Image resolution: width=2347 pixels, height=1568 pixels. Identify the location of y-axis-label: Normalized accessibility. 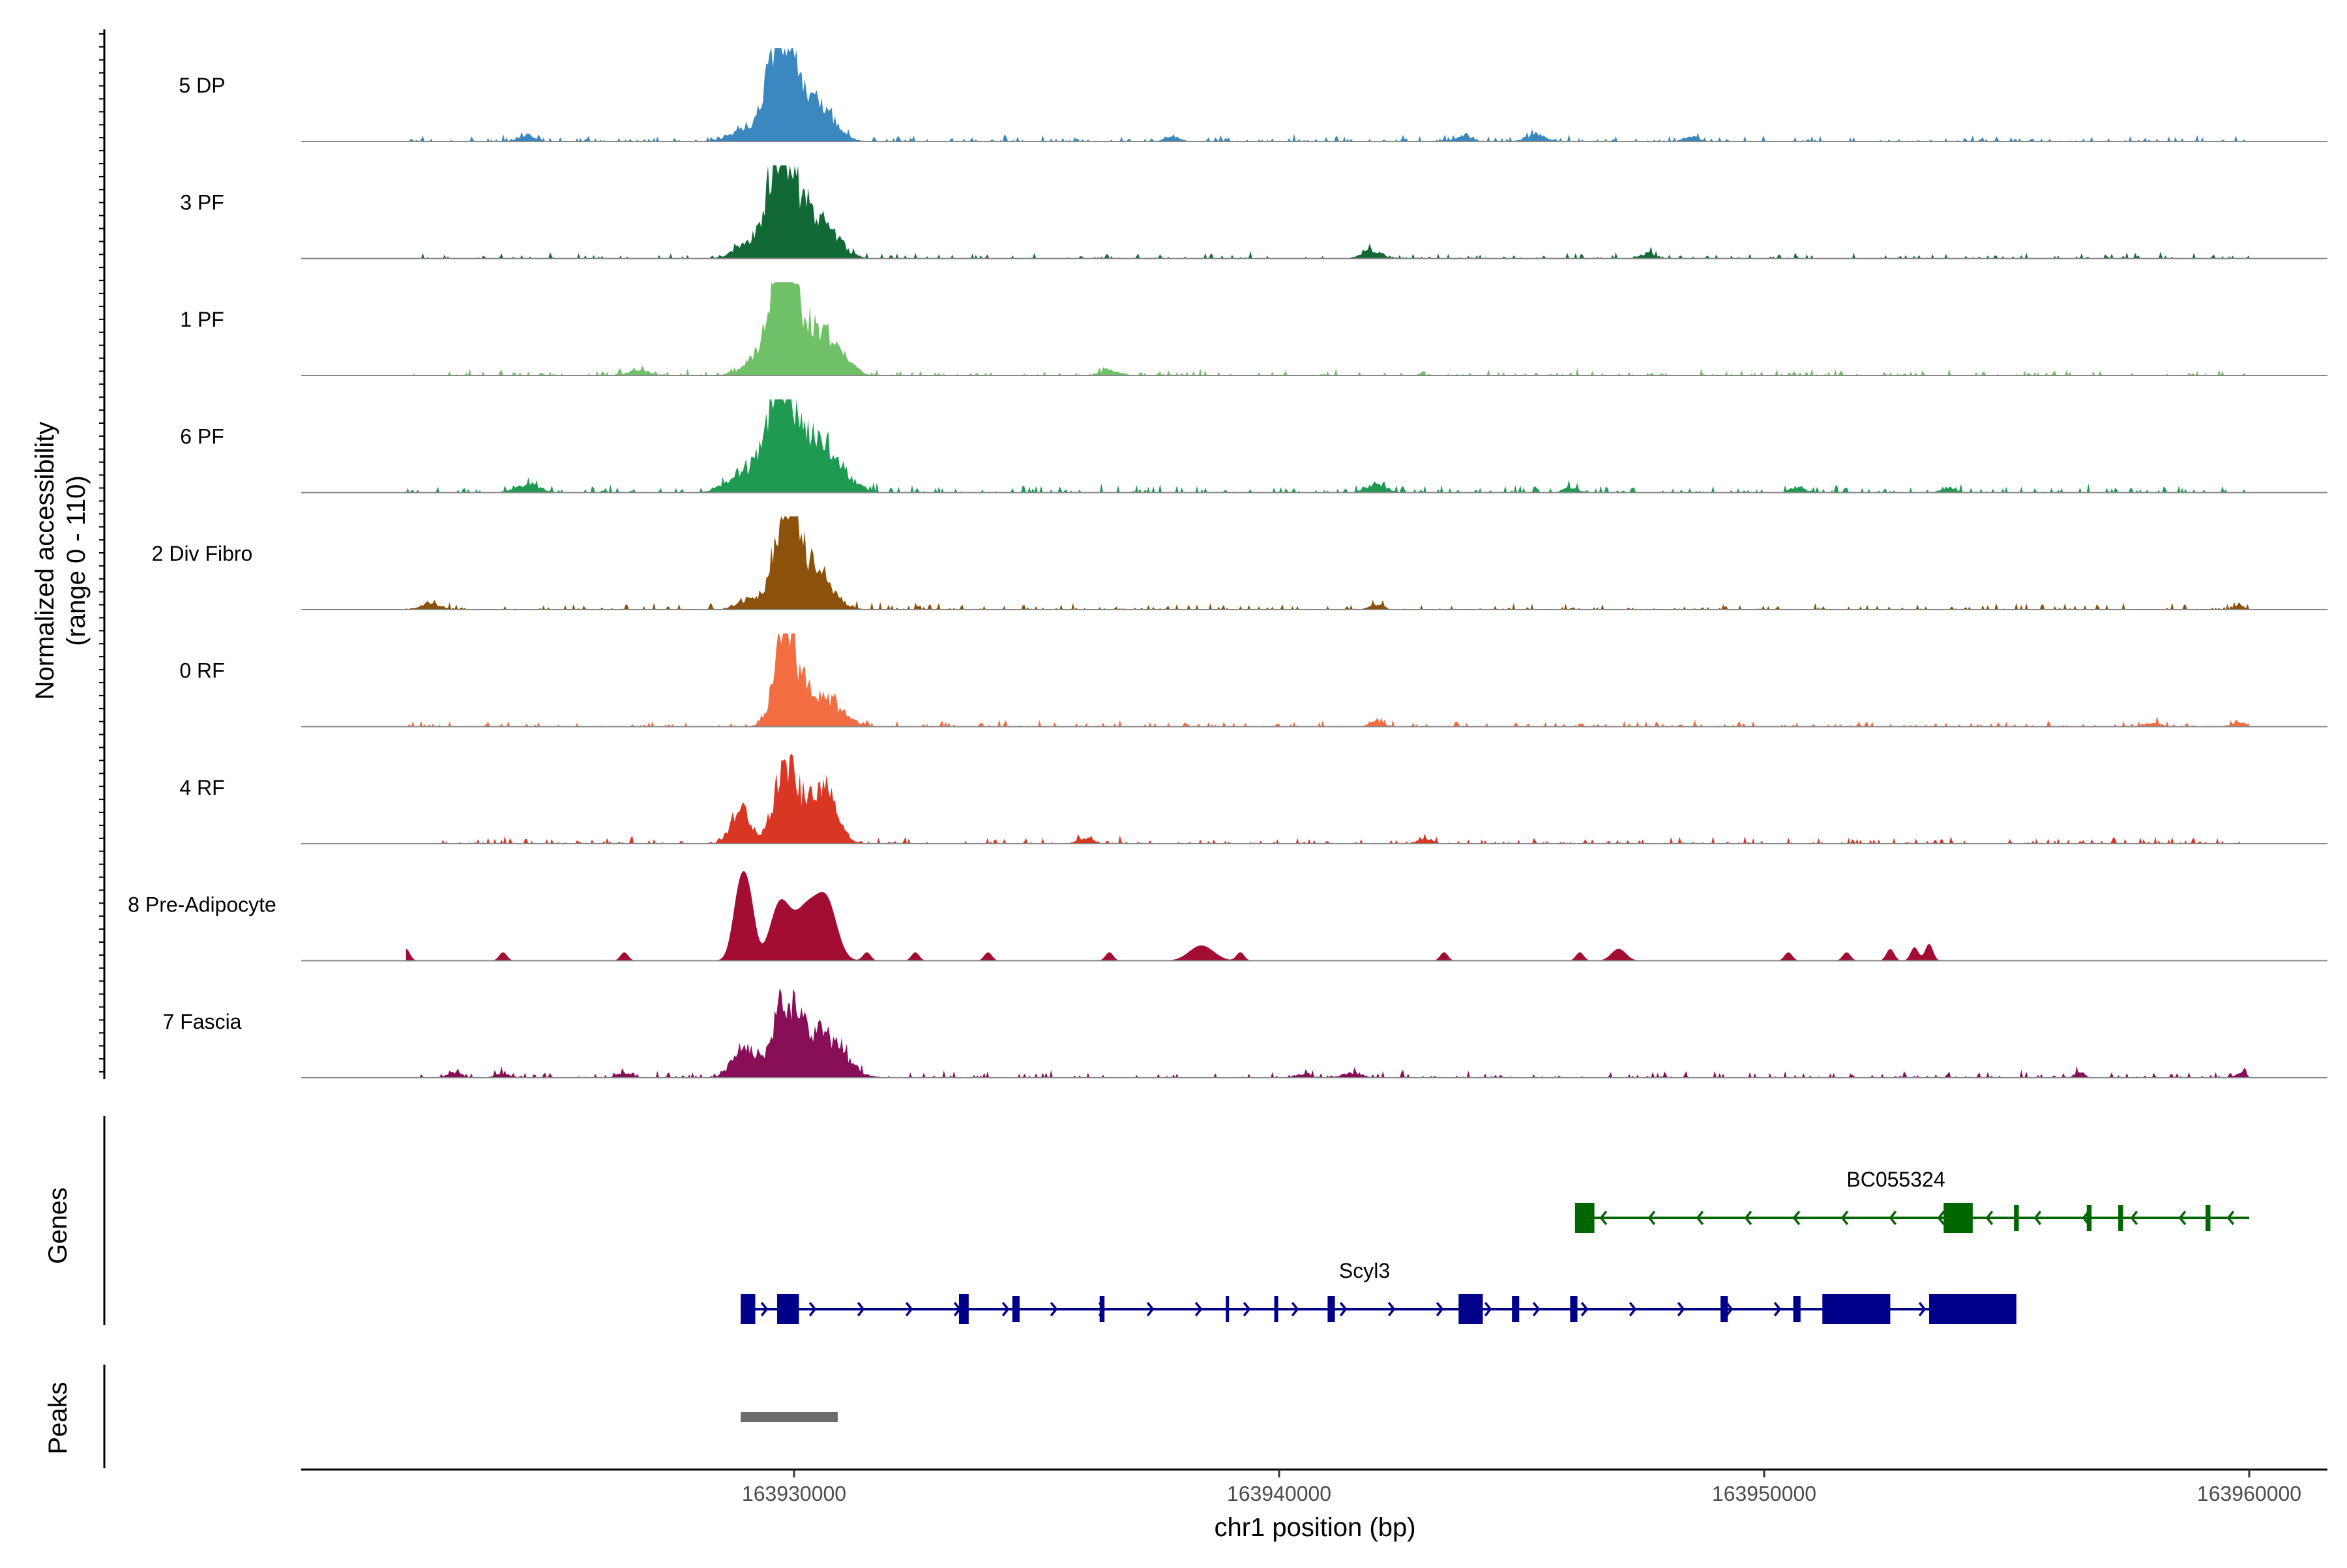
(45, 561).